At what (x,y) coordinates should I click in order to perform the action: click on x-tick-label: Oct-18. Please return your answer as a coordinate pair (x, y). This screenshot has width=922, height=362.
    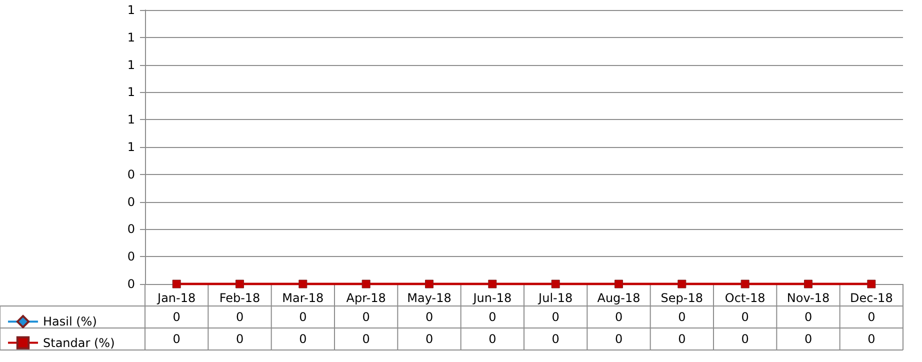
    Looking at the image, I should click on (745, 298).